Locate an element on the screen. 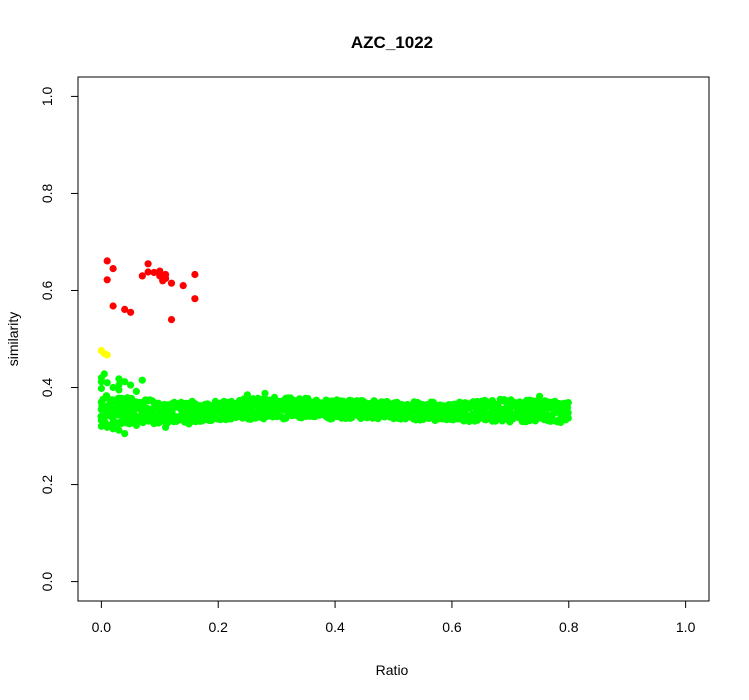 The width and height of the screenshot is (749, 700). chart-title: AZC_1022 is located at coordinates (392, 42).